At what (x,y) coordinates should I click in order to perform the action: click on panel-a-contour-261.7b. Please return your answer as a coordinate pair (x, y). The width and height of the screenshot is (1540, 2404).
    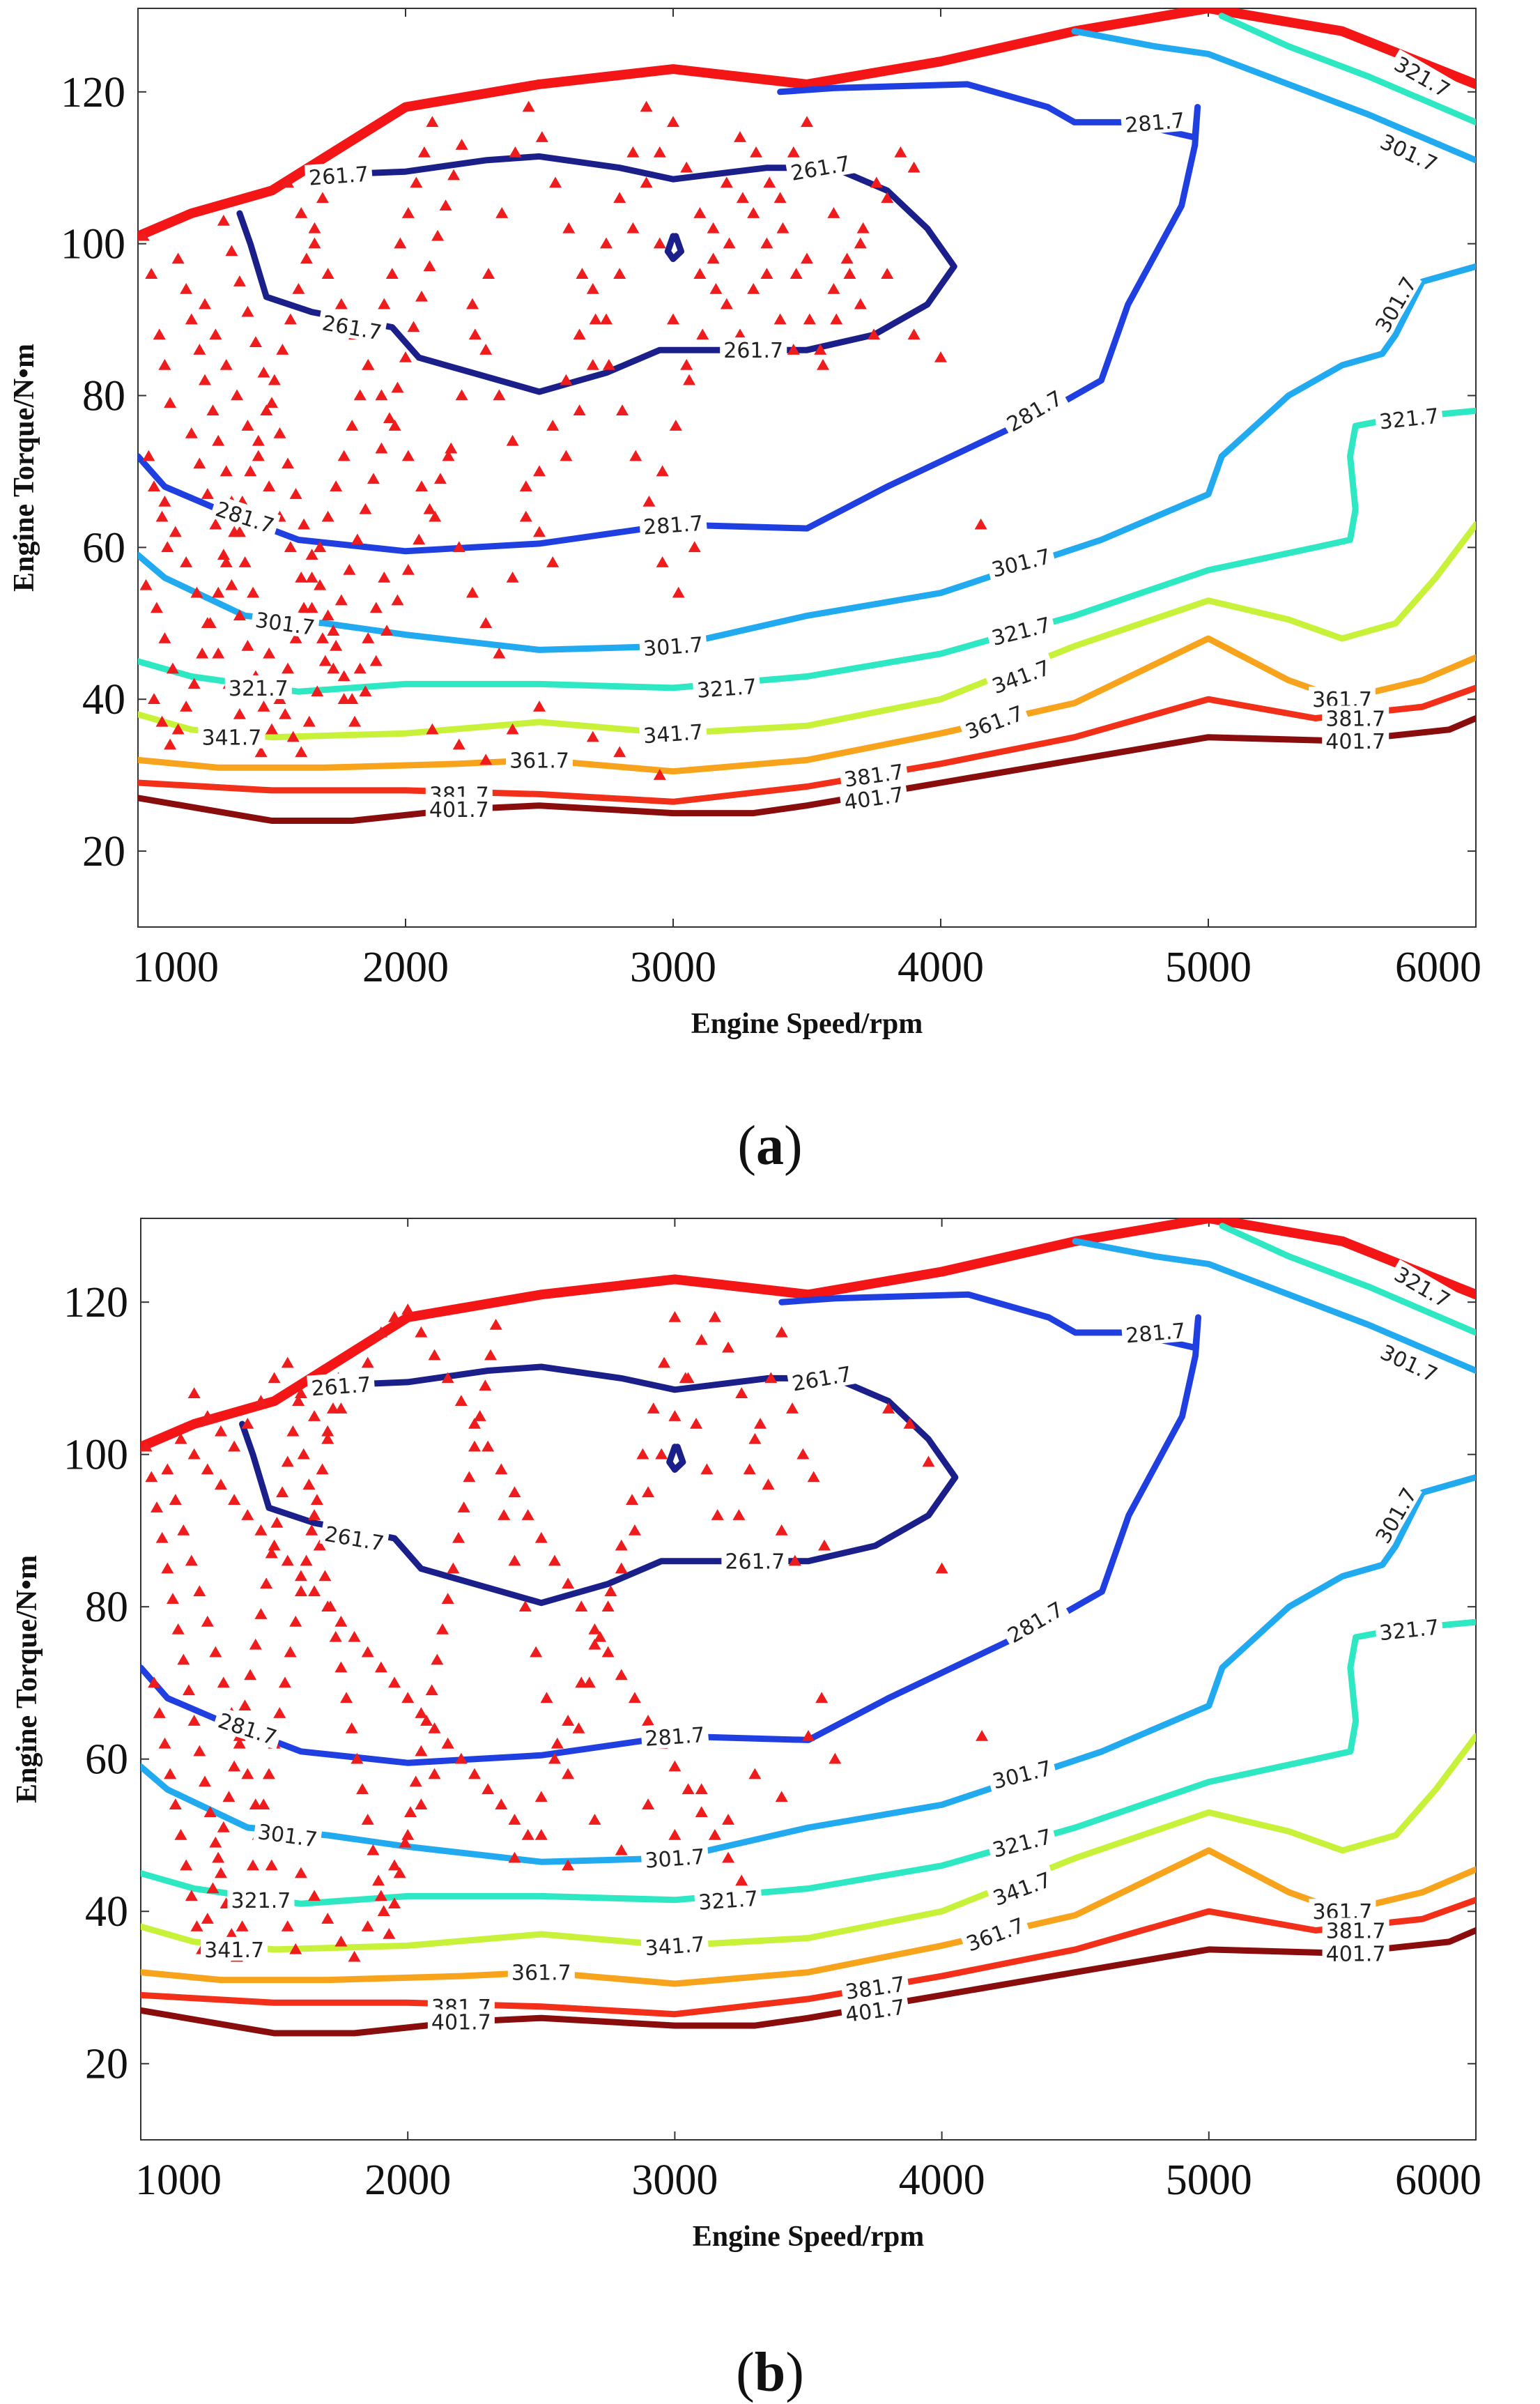
    Looking at the image, I should click on (674, 247).